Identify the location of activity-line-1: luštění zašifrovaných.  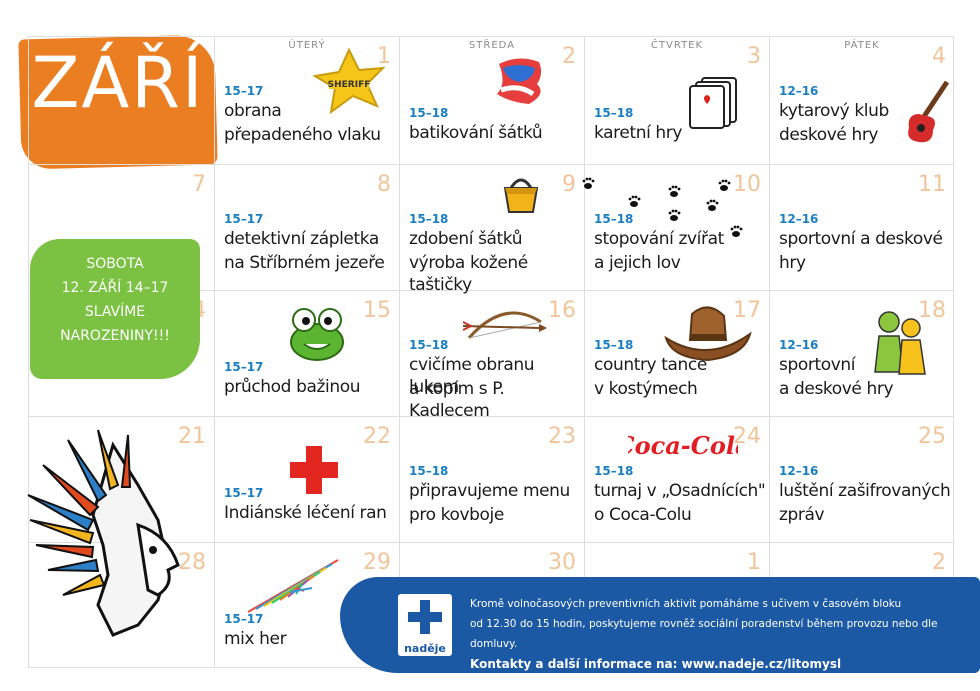
(865, 491).